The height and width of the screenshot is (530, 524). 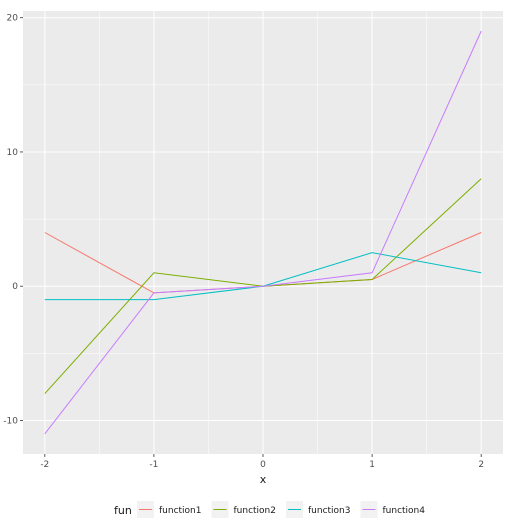 I want to click on y-axis: -10 0 10 20, so click(x=13, y=220).